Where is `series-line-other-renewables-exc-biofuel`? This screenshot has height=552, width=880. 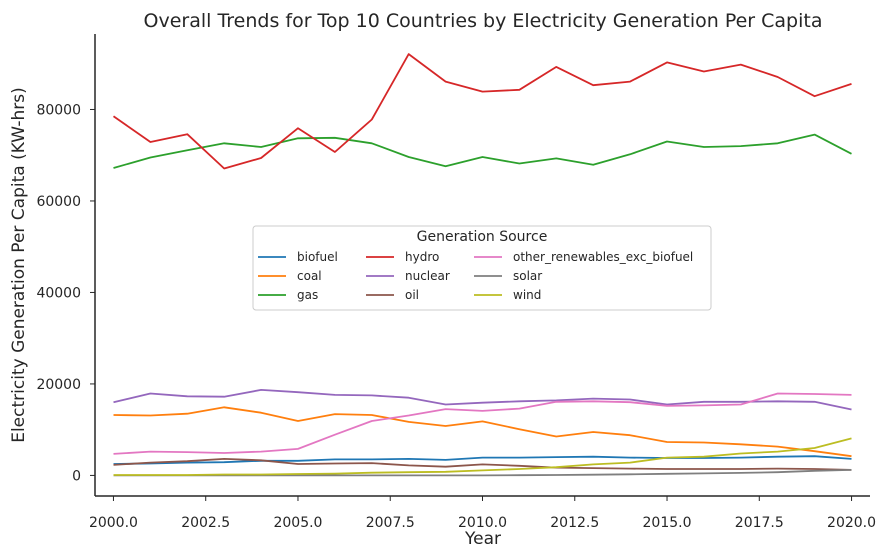 series-line-other-renewables-exc-biofuel is located at coordinates (482, 423).